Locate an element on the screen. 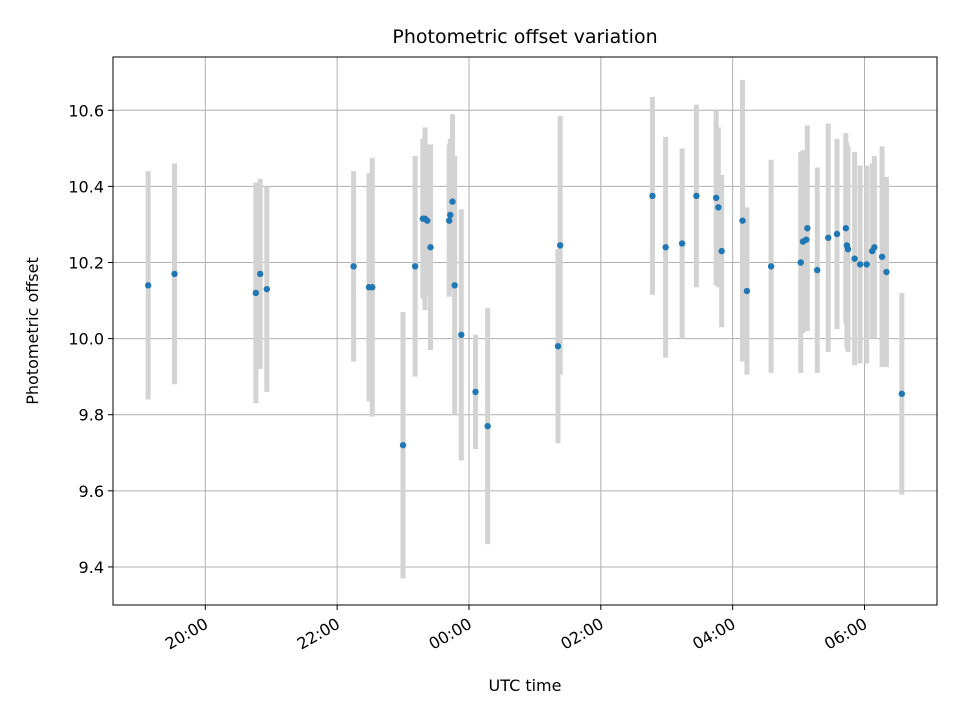  x-axis-label: UTC time is located at coordinates (525, 685).